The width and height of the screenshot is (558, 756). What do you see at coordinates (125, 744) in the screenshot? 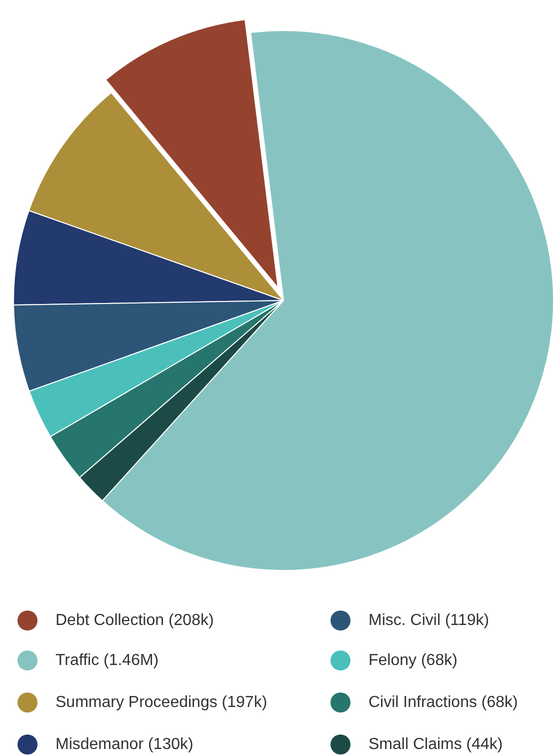
I see `legend-label: Misdemanor (130k)` at bounding box center [125, 744].